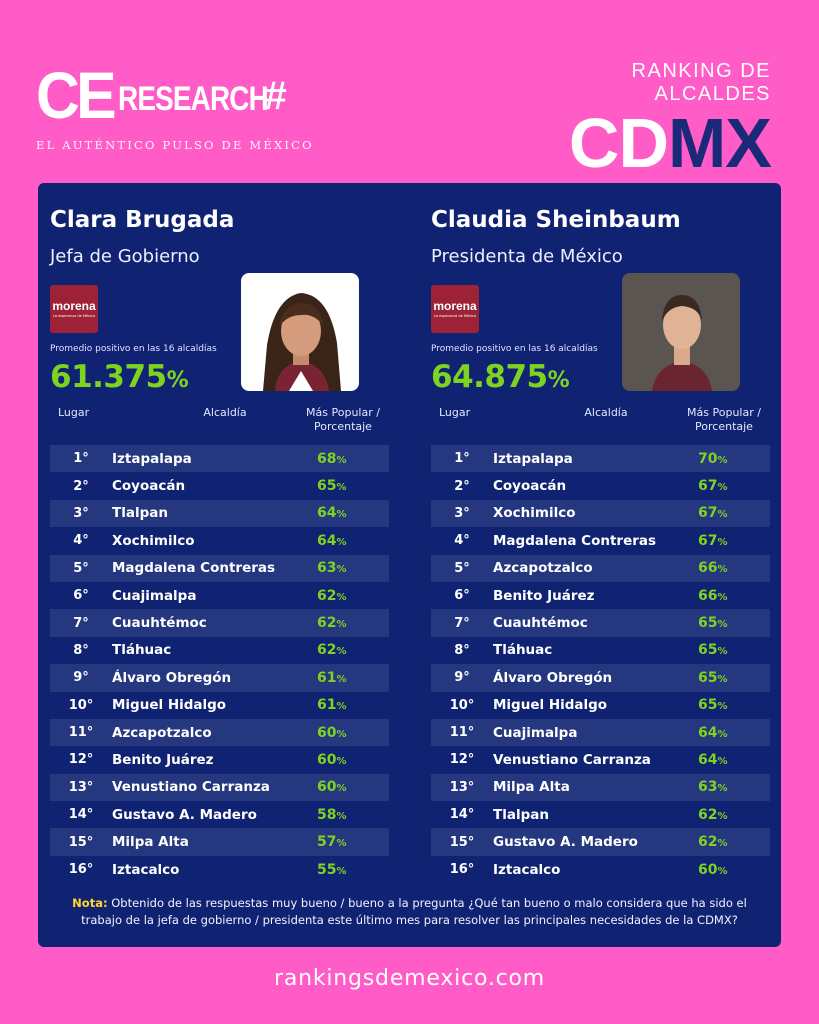 The image size is (819, 1024). I want to click on candidate-photo, so click(681, 332).